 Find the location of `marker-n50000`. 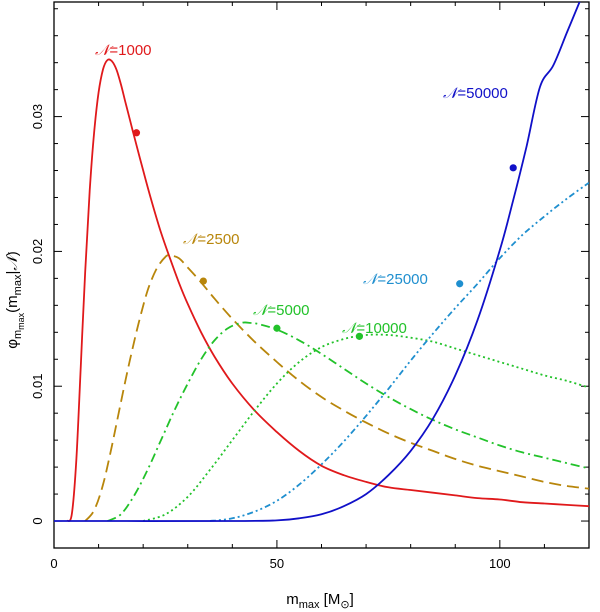

marker-n50000 is located at coordinates (513, 168).